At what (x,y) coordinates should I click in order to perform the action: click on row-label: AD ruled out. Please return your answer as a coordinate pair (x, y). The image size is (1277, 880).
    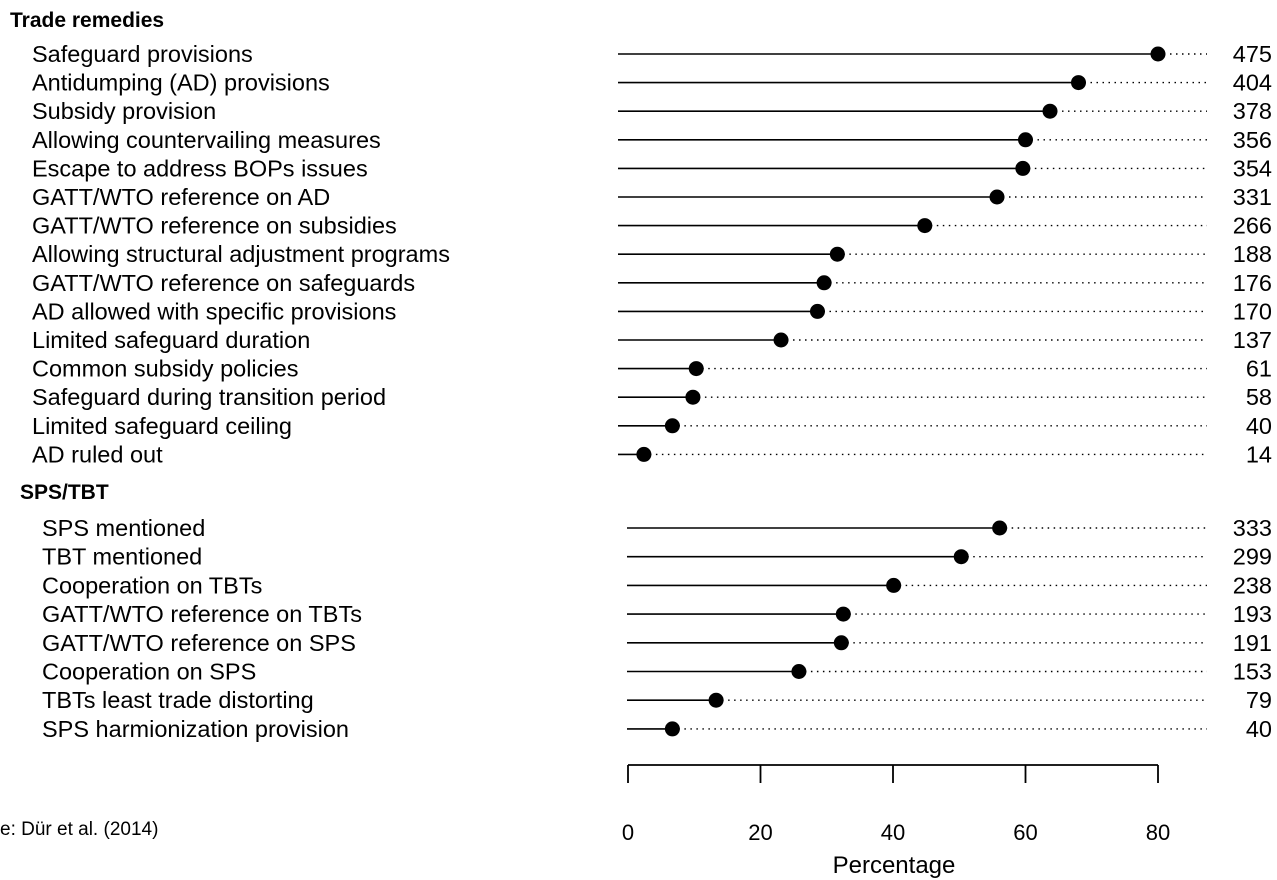
    Looking at the image, I should click on (97, 454).